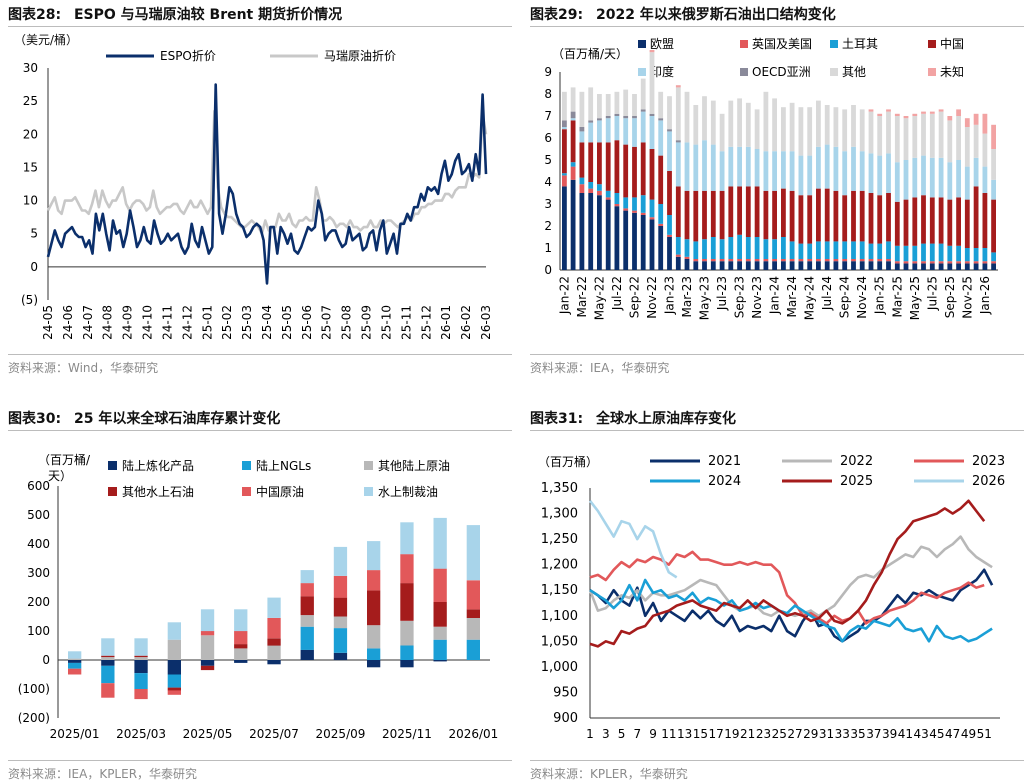  I want to click on bar-水上制裁油-2025/11, so click(407, 538).